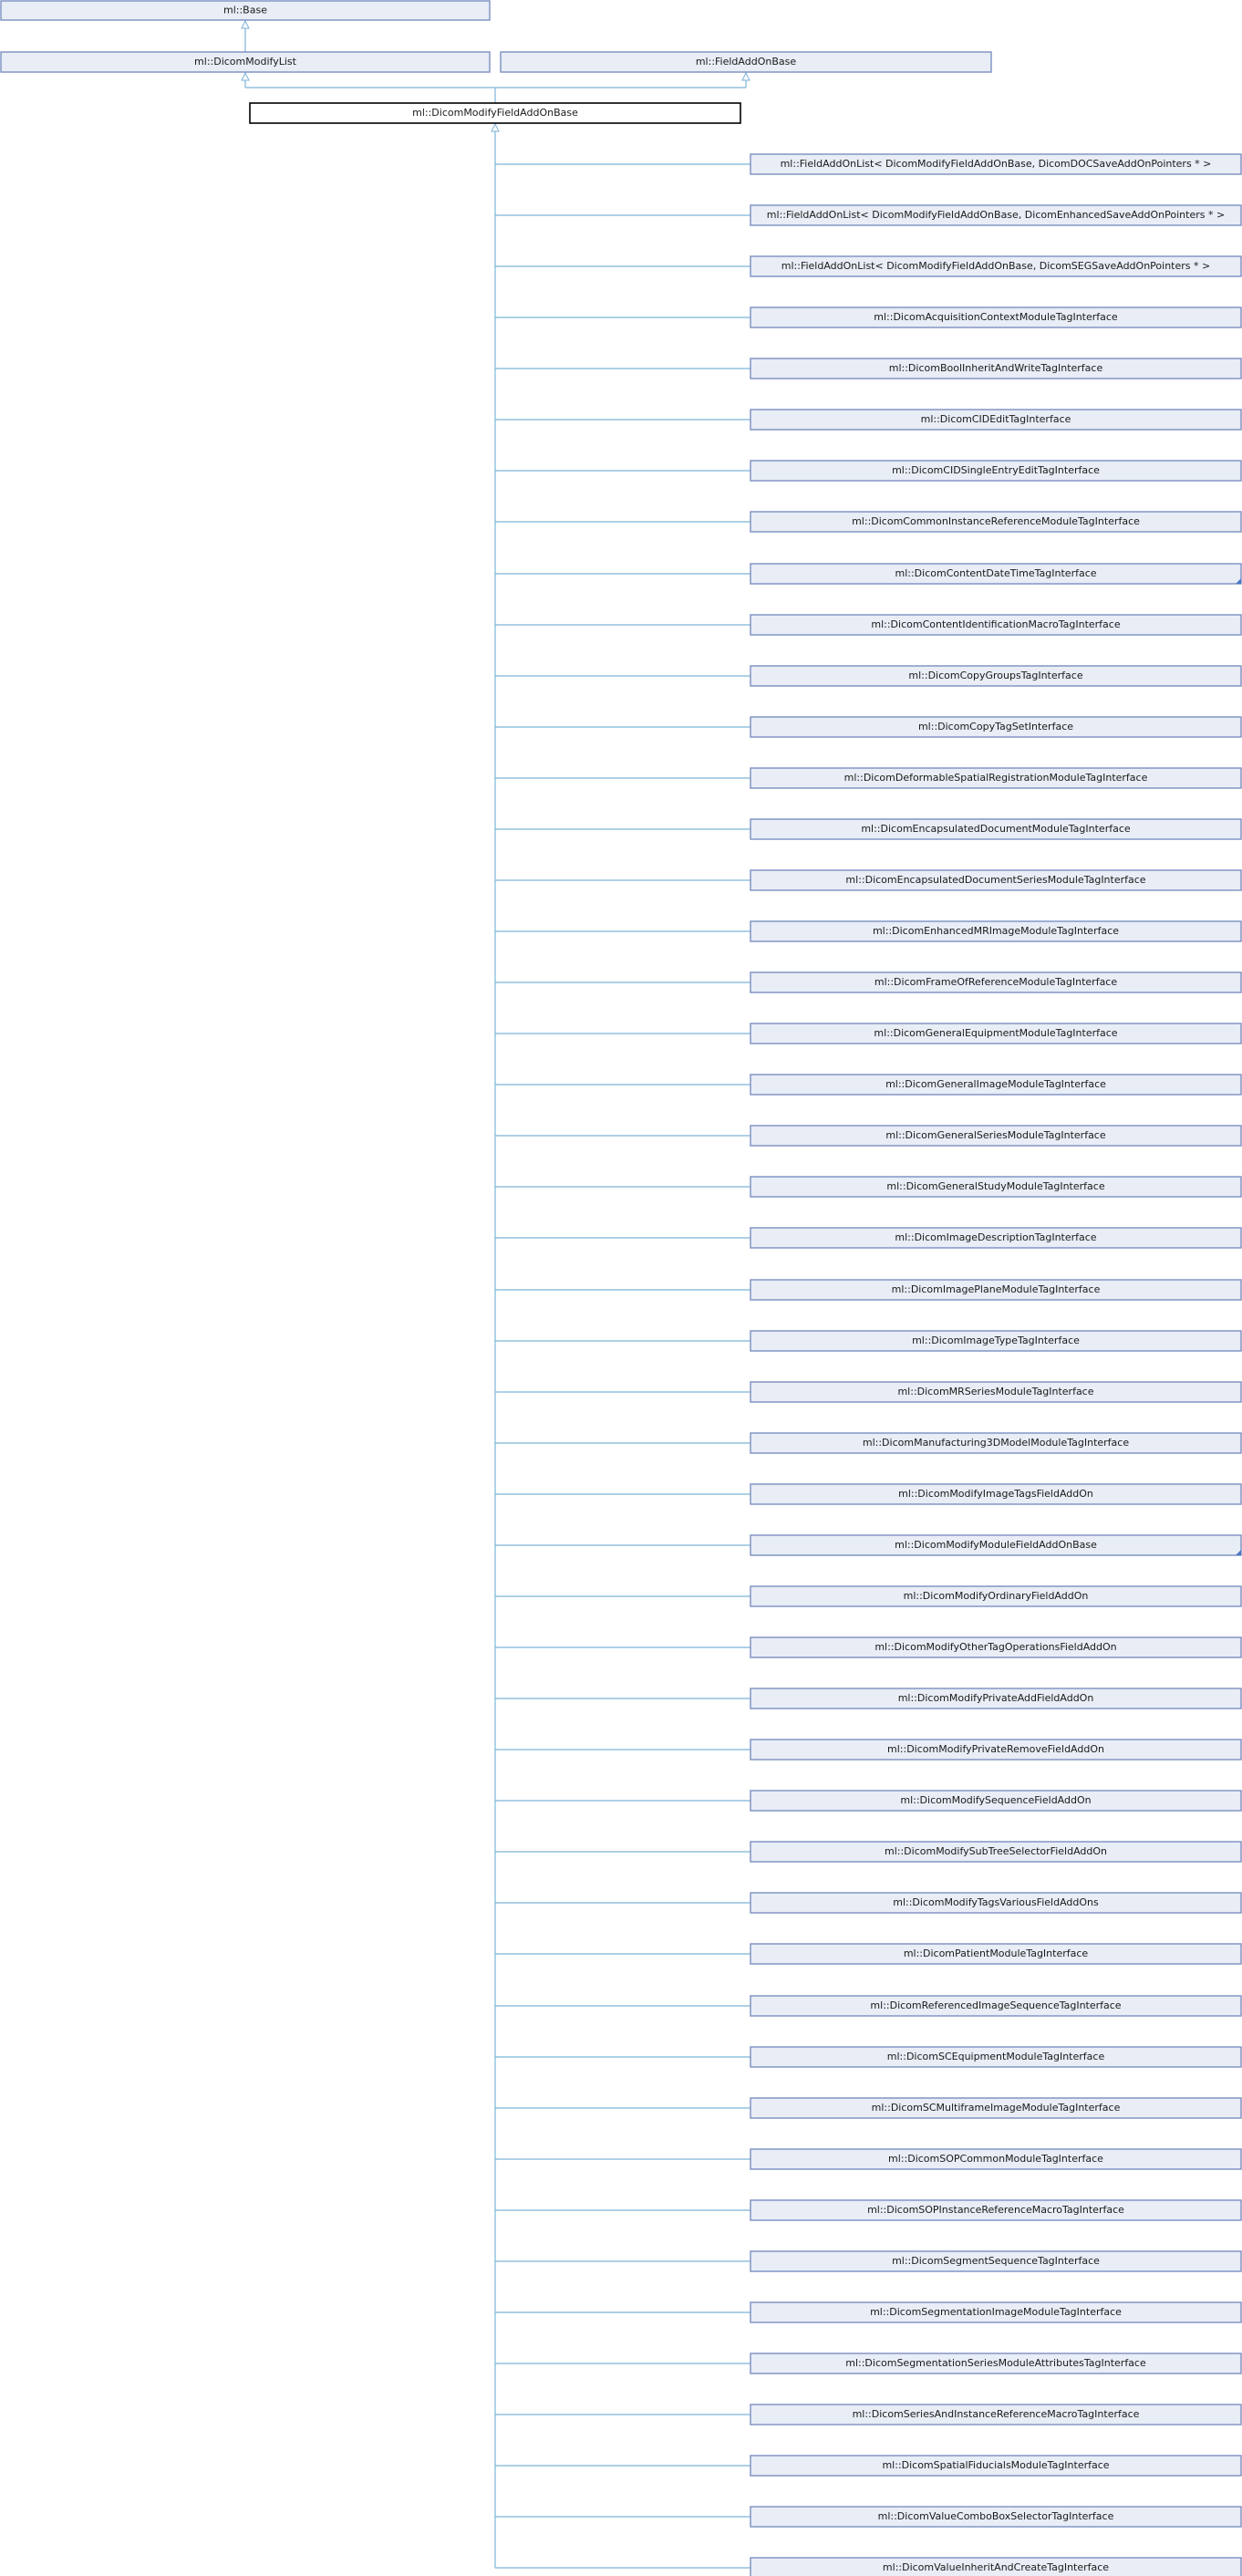 The height and width of the screenshot is (2576, 1242). What do you see at coordinates (996, 574) in the screenshot?
I see `node-derived-class: ml::DicomContentDateTimeTagInterface` at bounding box center [996, 574].